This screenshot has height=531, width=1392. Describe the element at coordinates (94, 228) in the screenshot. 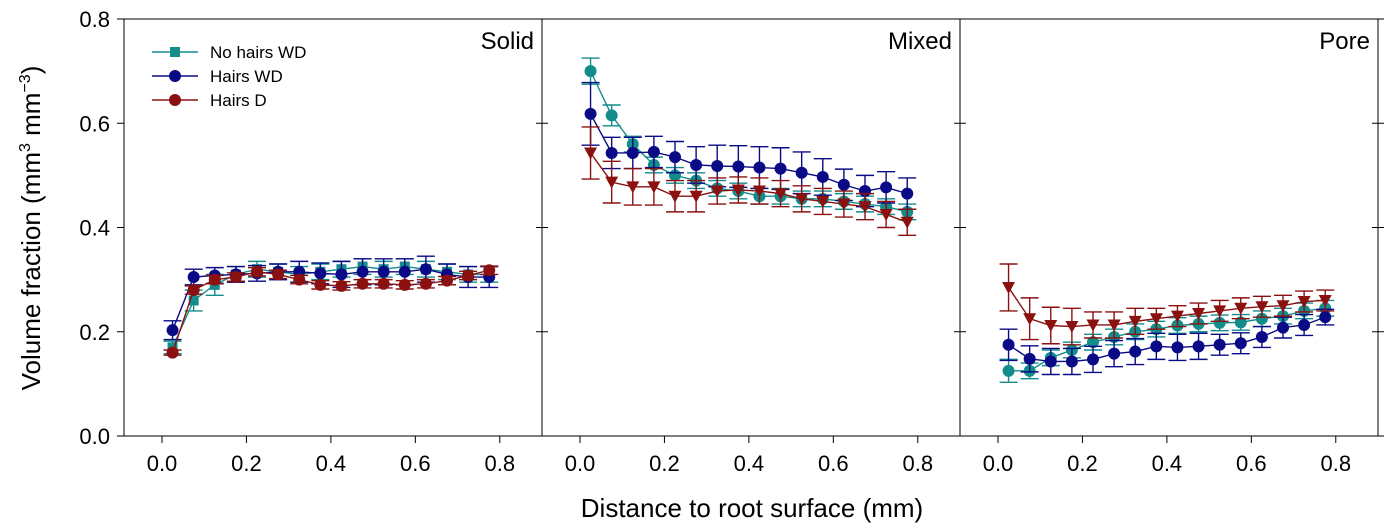

I see `y-tick-label: 0.4` at that location.